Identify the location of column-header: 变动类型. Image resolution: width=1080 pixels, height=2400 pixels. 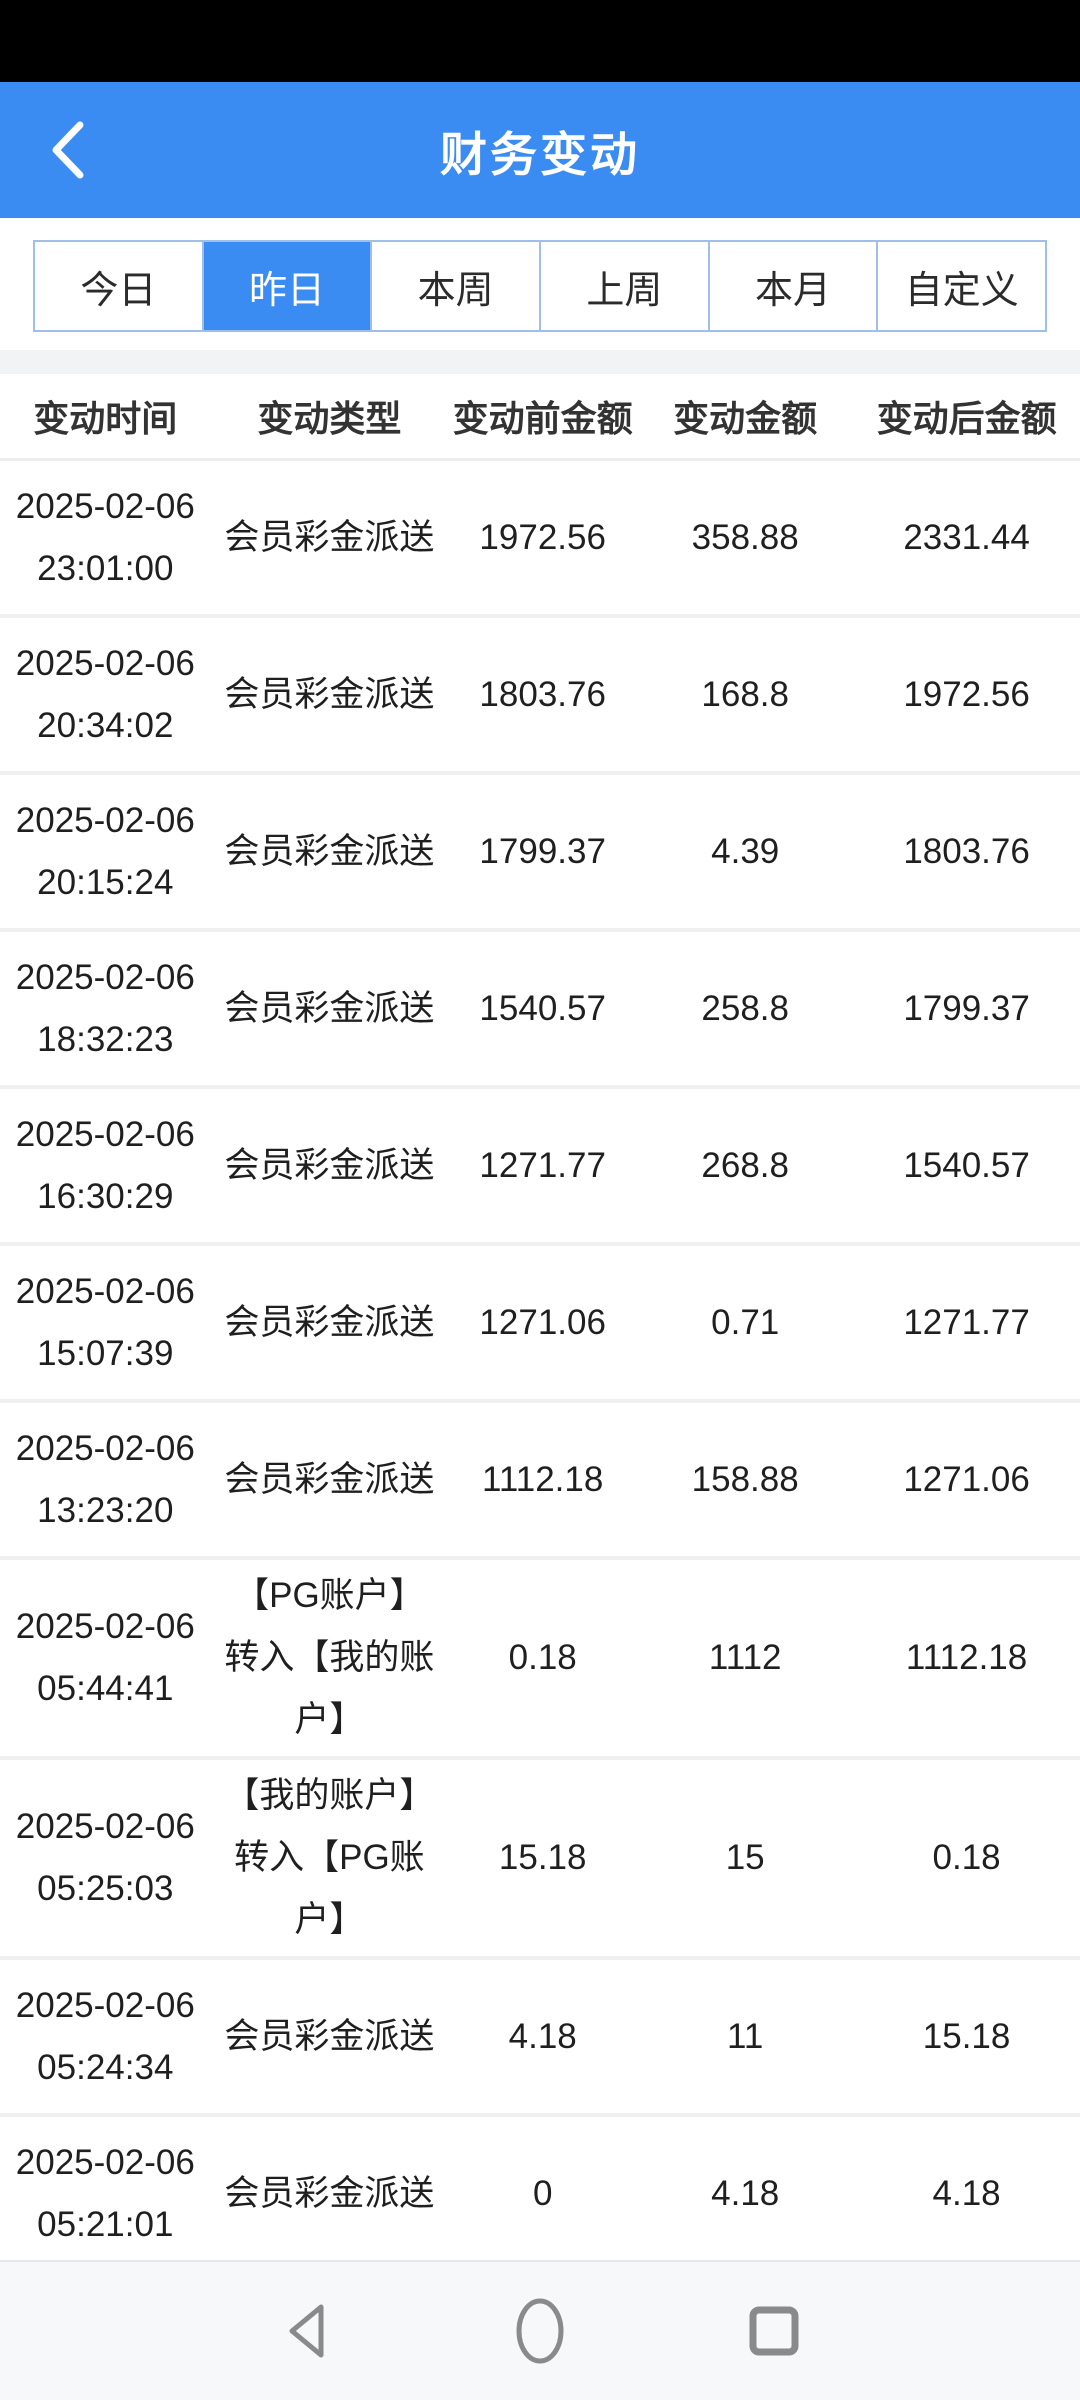
(329, 418).